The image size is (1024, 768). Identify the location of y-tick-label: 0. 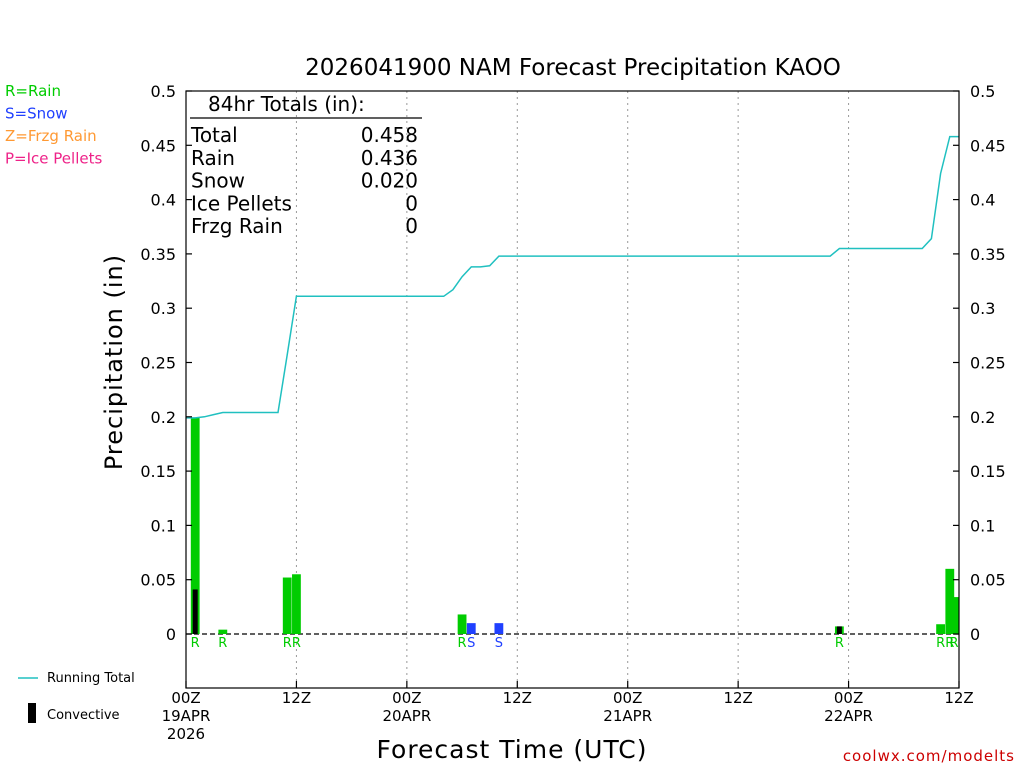
(171, 634).